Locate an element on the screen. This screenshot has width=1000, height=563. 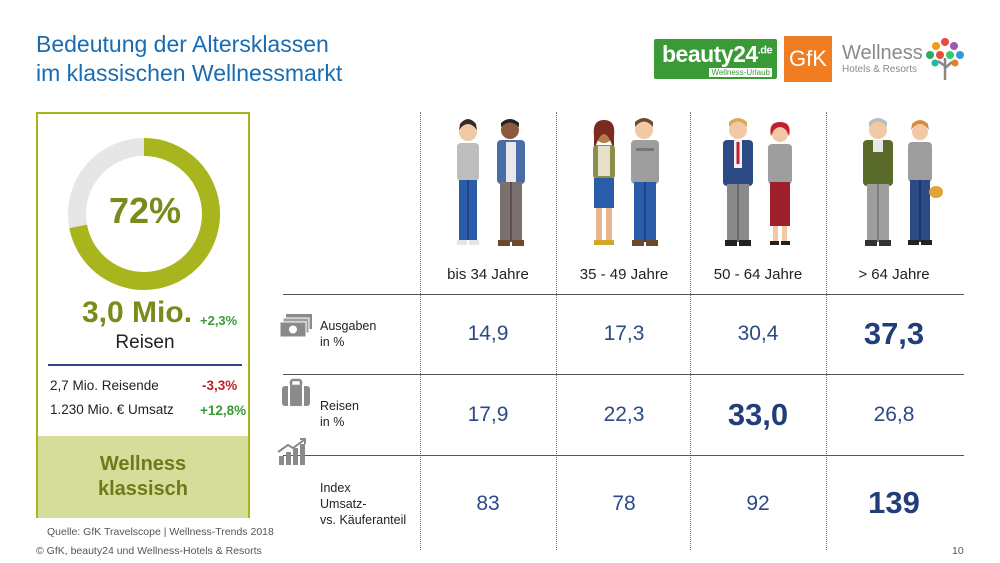
cell-reisen-bis-34: 17,9 is located at coordinates (488, 414).